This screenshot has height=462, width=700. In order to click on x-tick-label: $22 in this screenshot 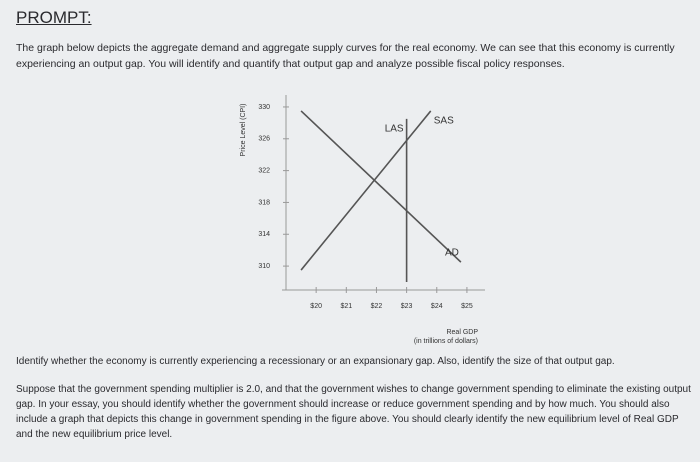, I will do `click(377, 306)`.